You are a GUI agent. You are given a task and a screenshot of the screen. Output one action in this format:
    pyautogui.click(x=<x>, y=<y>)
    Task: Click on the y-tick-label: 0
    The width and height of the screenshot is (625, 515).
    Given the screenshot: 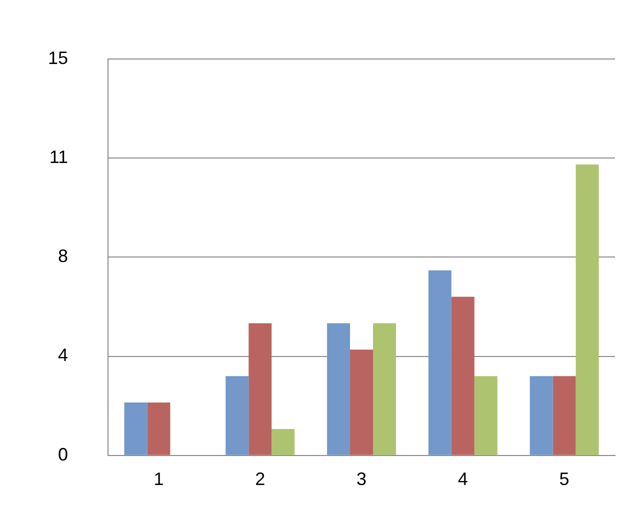 What is the action you would take?
    pyautogui.click(x=63, y=454)
    